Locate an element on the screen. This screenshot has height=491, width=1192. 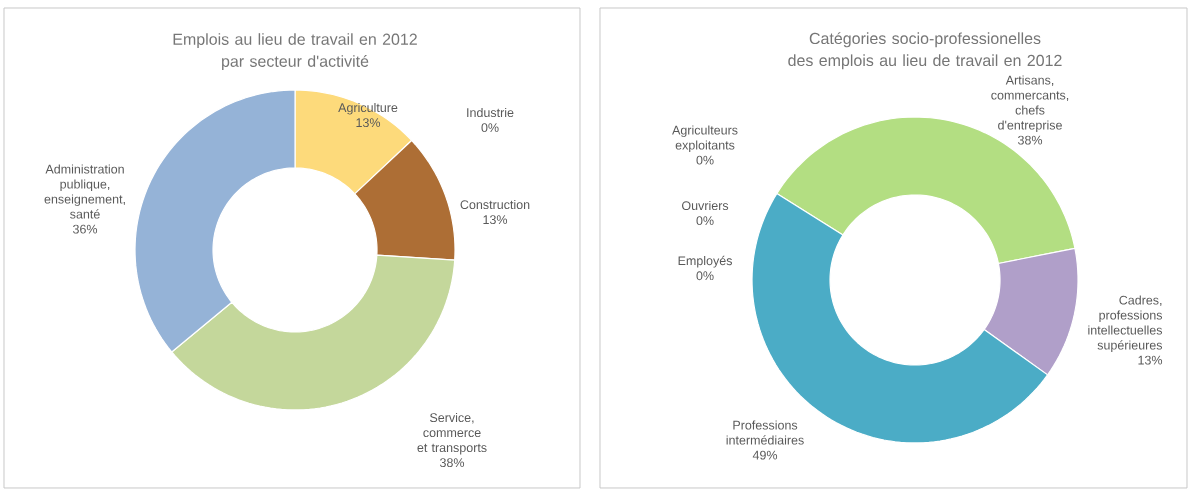
category-label: Employés is located at coordinates (705, 261).